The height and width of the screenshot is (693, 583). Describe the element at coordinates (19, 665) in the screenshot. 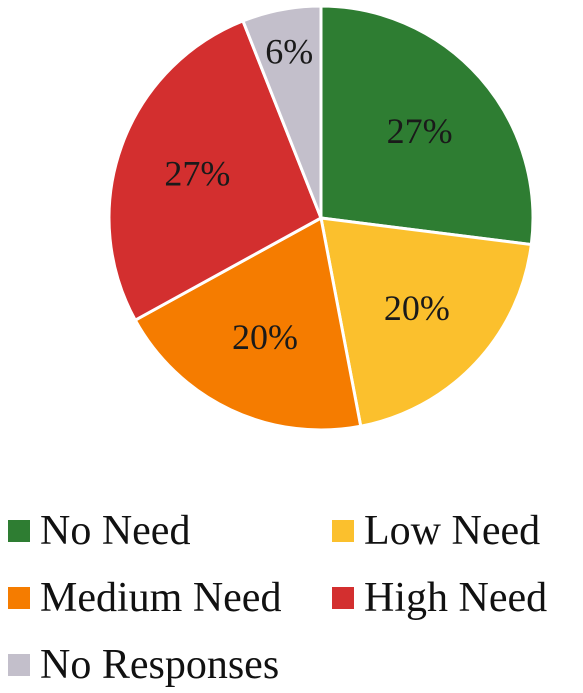

I see `legend-swatch-no-responses` at that location.